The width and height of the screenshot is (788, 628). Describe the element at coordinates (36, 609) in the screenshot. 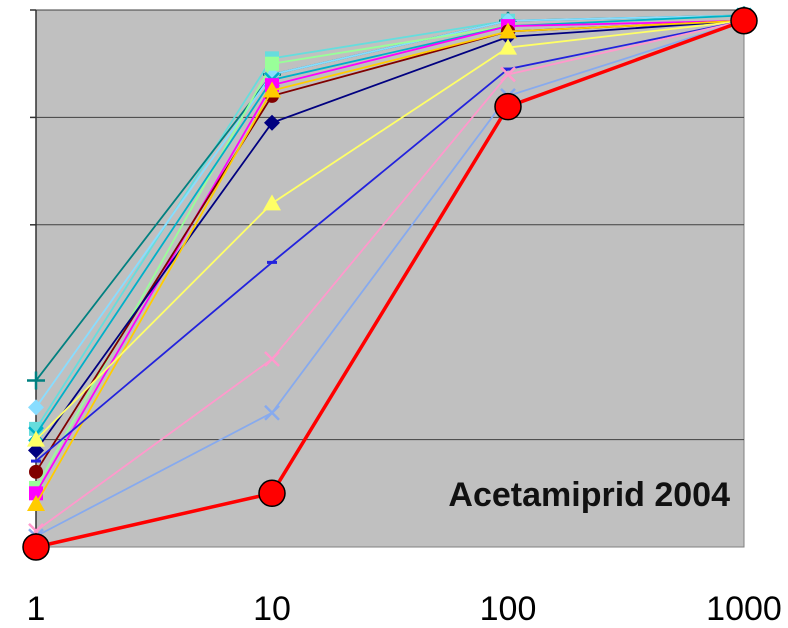

I see `x-tick-label: 1` at that location.